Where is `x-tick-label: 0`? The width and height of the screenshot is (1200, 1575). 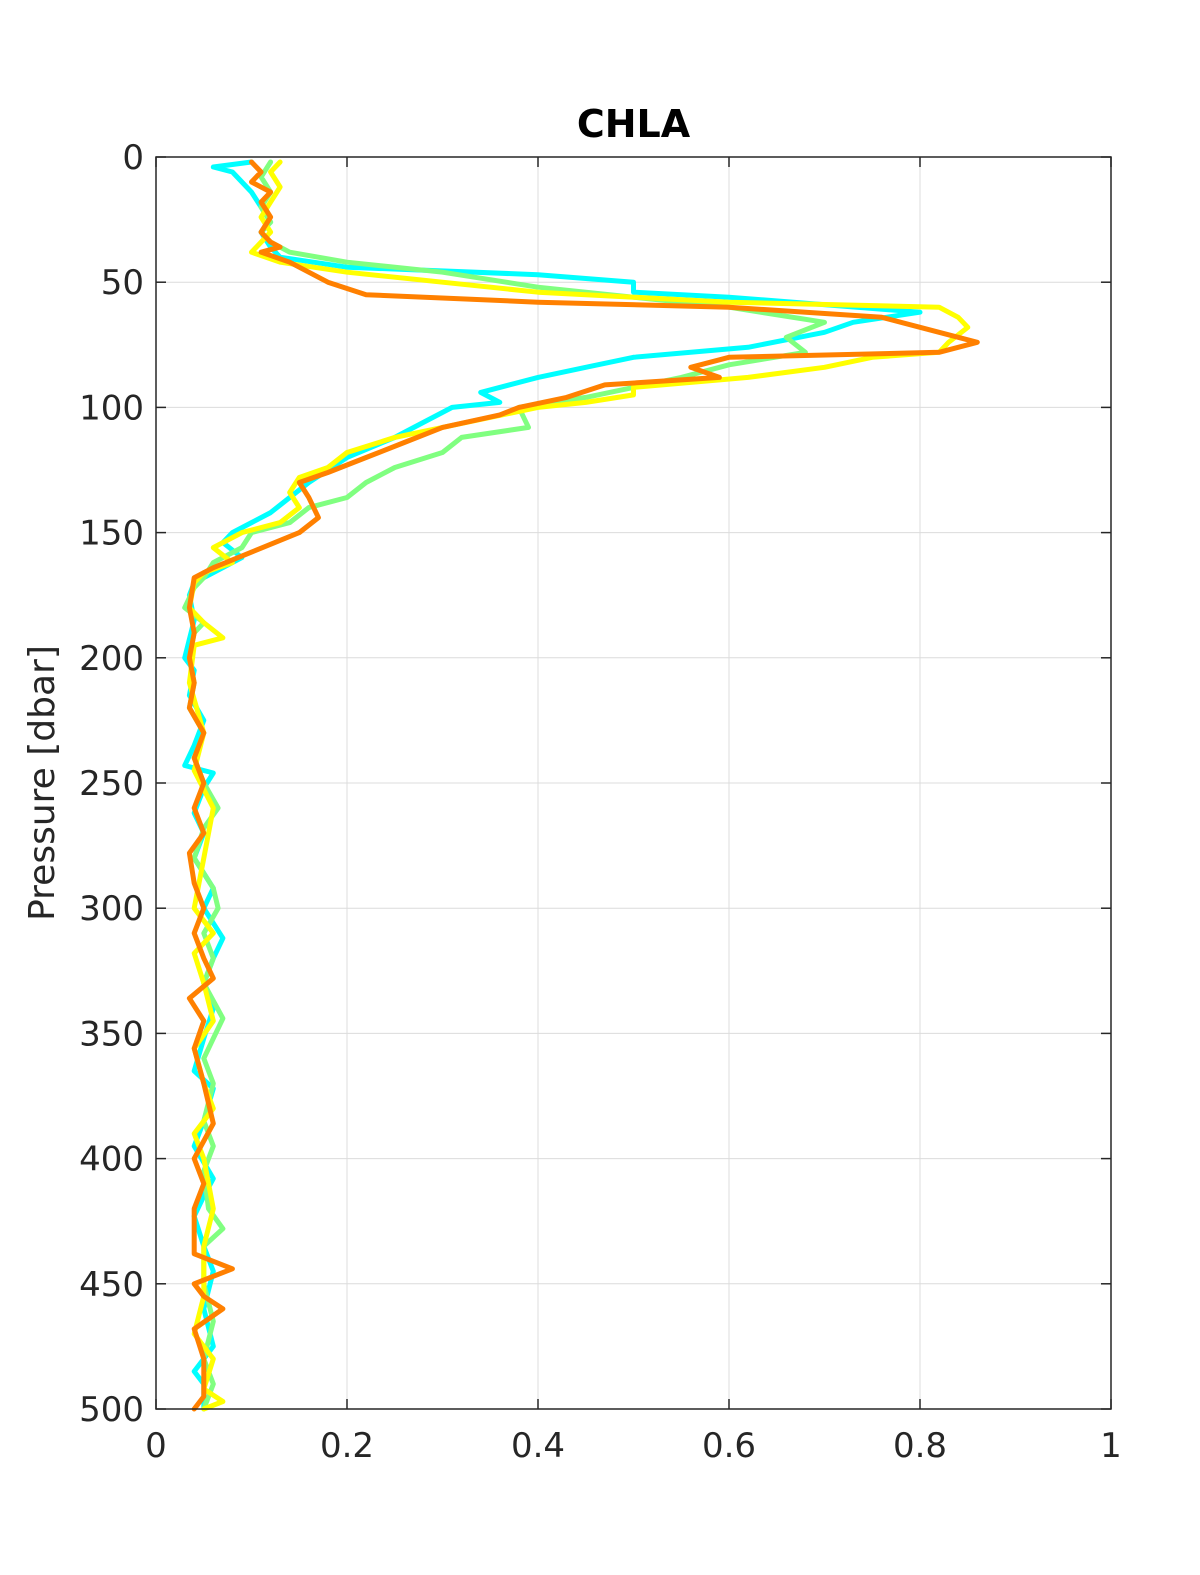 x-tick-label: 0 is located at coordinates (156, 1446).